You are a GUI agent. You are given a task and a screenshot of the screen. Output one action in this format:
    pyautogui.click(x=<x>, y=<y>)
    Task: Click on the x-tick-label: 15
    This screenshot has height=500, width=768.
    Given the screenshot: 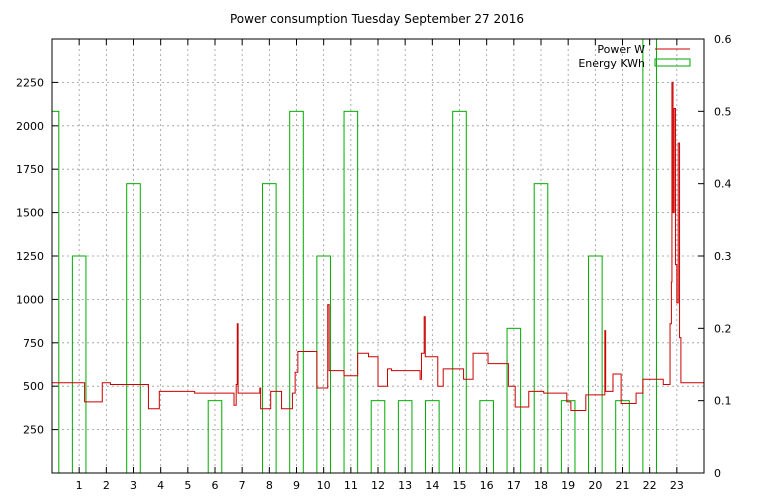 What is the action you would take?
    pyautogui.click(x=460, y=485)
    